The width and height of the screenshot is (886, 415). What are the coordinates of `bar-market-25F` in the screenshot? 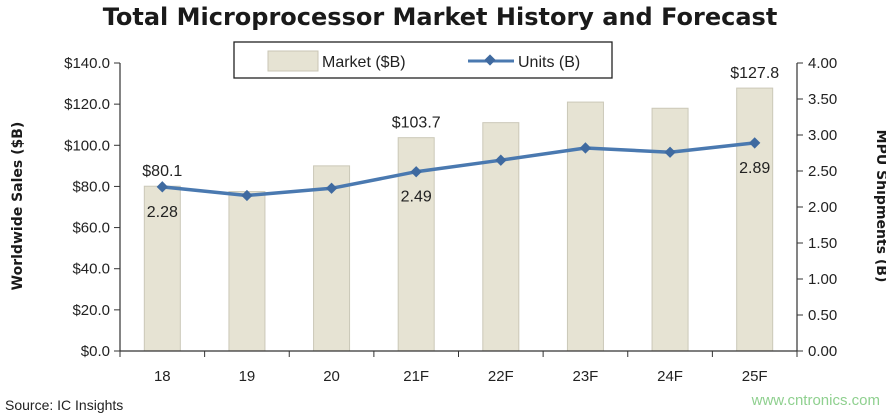 It's located at (755, 219).